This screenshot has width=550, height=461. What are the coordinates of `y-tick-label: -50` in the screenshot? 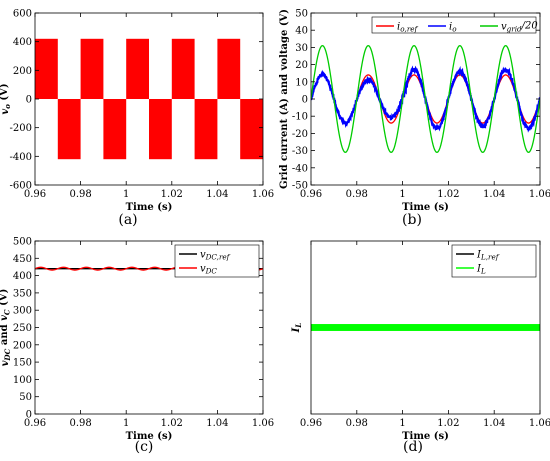 It's located at (300, 186).